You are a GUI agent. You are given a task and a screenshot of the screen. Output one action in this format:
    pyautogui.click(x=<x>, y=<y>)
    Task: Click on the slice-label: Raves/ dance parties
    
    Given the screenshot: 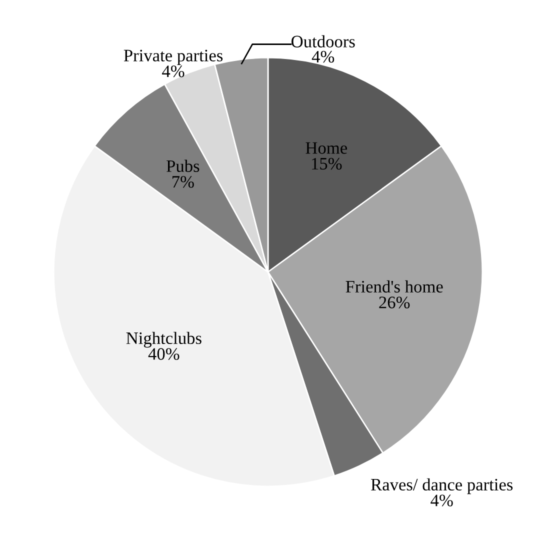 What is the action you would take?
    pyautogui.click(x=442, y=486)
    